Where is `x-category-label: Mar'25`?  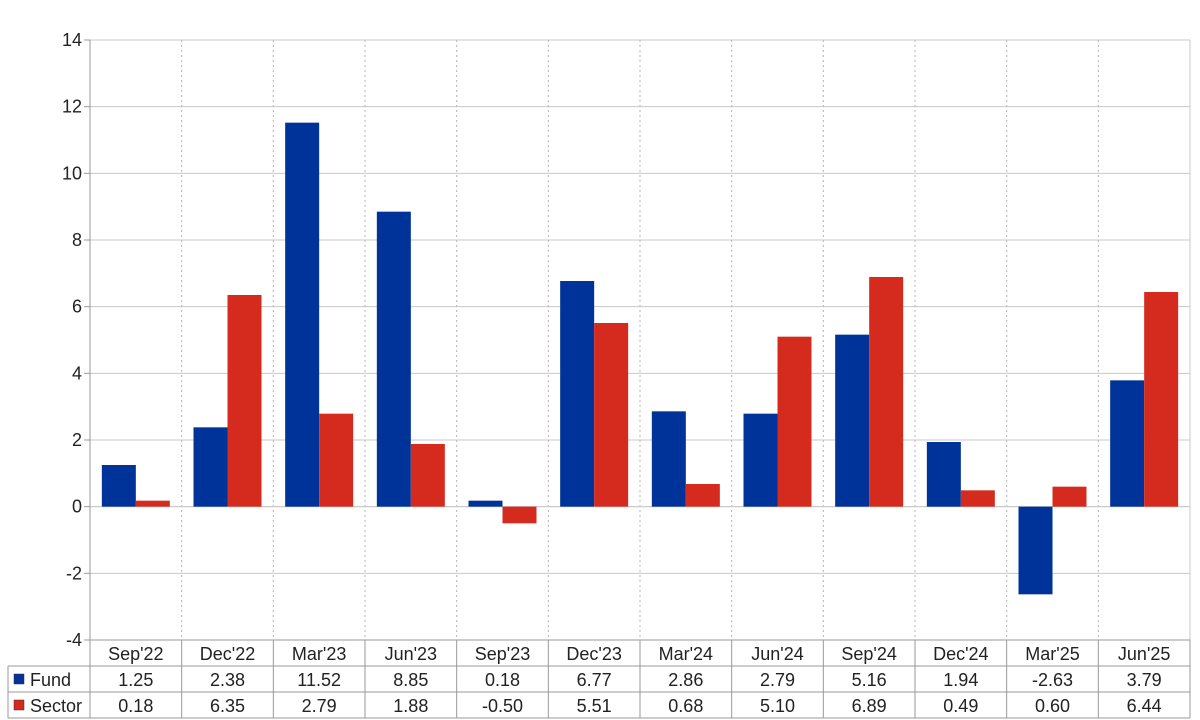
x-category-label: Mar'25 is located at coordinates (1052, 654).